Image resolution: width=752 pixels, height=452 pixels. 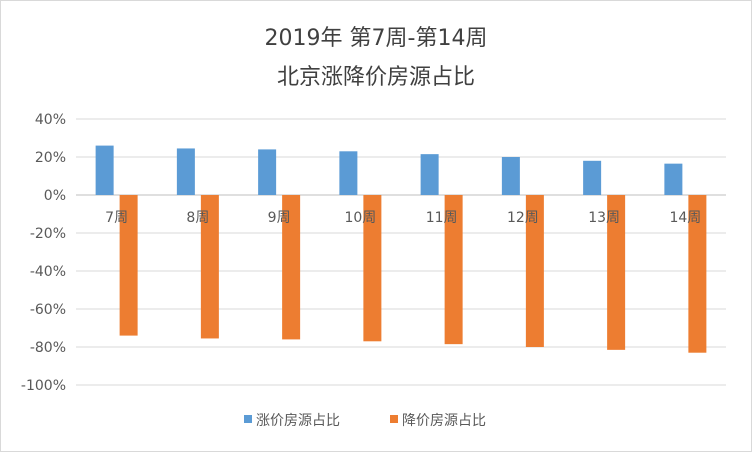 I want to click on x-category-label: 11周, so click(x=442, y=218).